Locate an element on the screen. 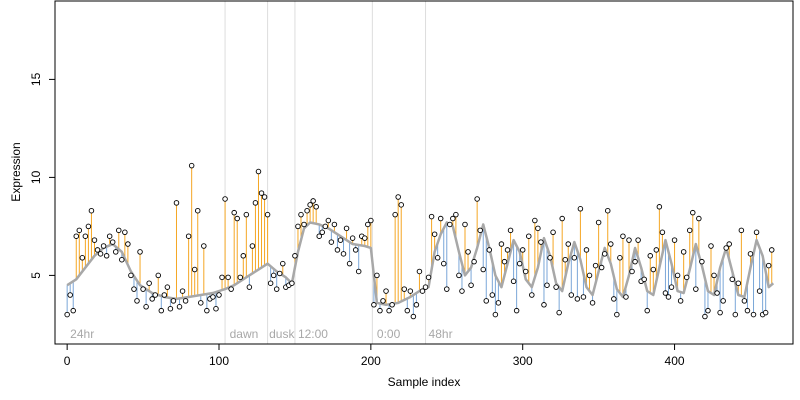 The width and height of the screenshot is (800, 400). y-axis: 5 10 15 is located at coordinates (42, 175).